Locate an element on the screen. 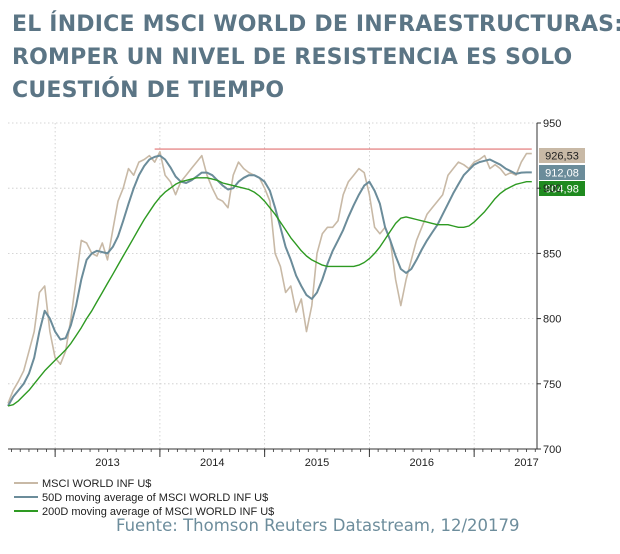 This screenshot has width=620, height=554. y-tick-label-800: 800 is located at coordinates (552, 320).